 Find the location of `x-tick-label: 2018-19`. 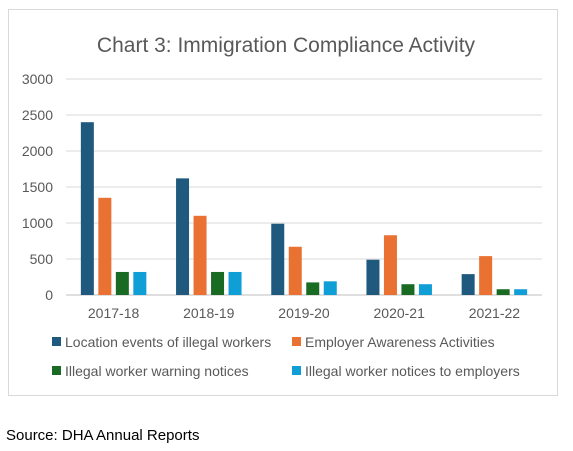

x-tick-label: 2018-19 is located at coordinates (209, 313).